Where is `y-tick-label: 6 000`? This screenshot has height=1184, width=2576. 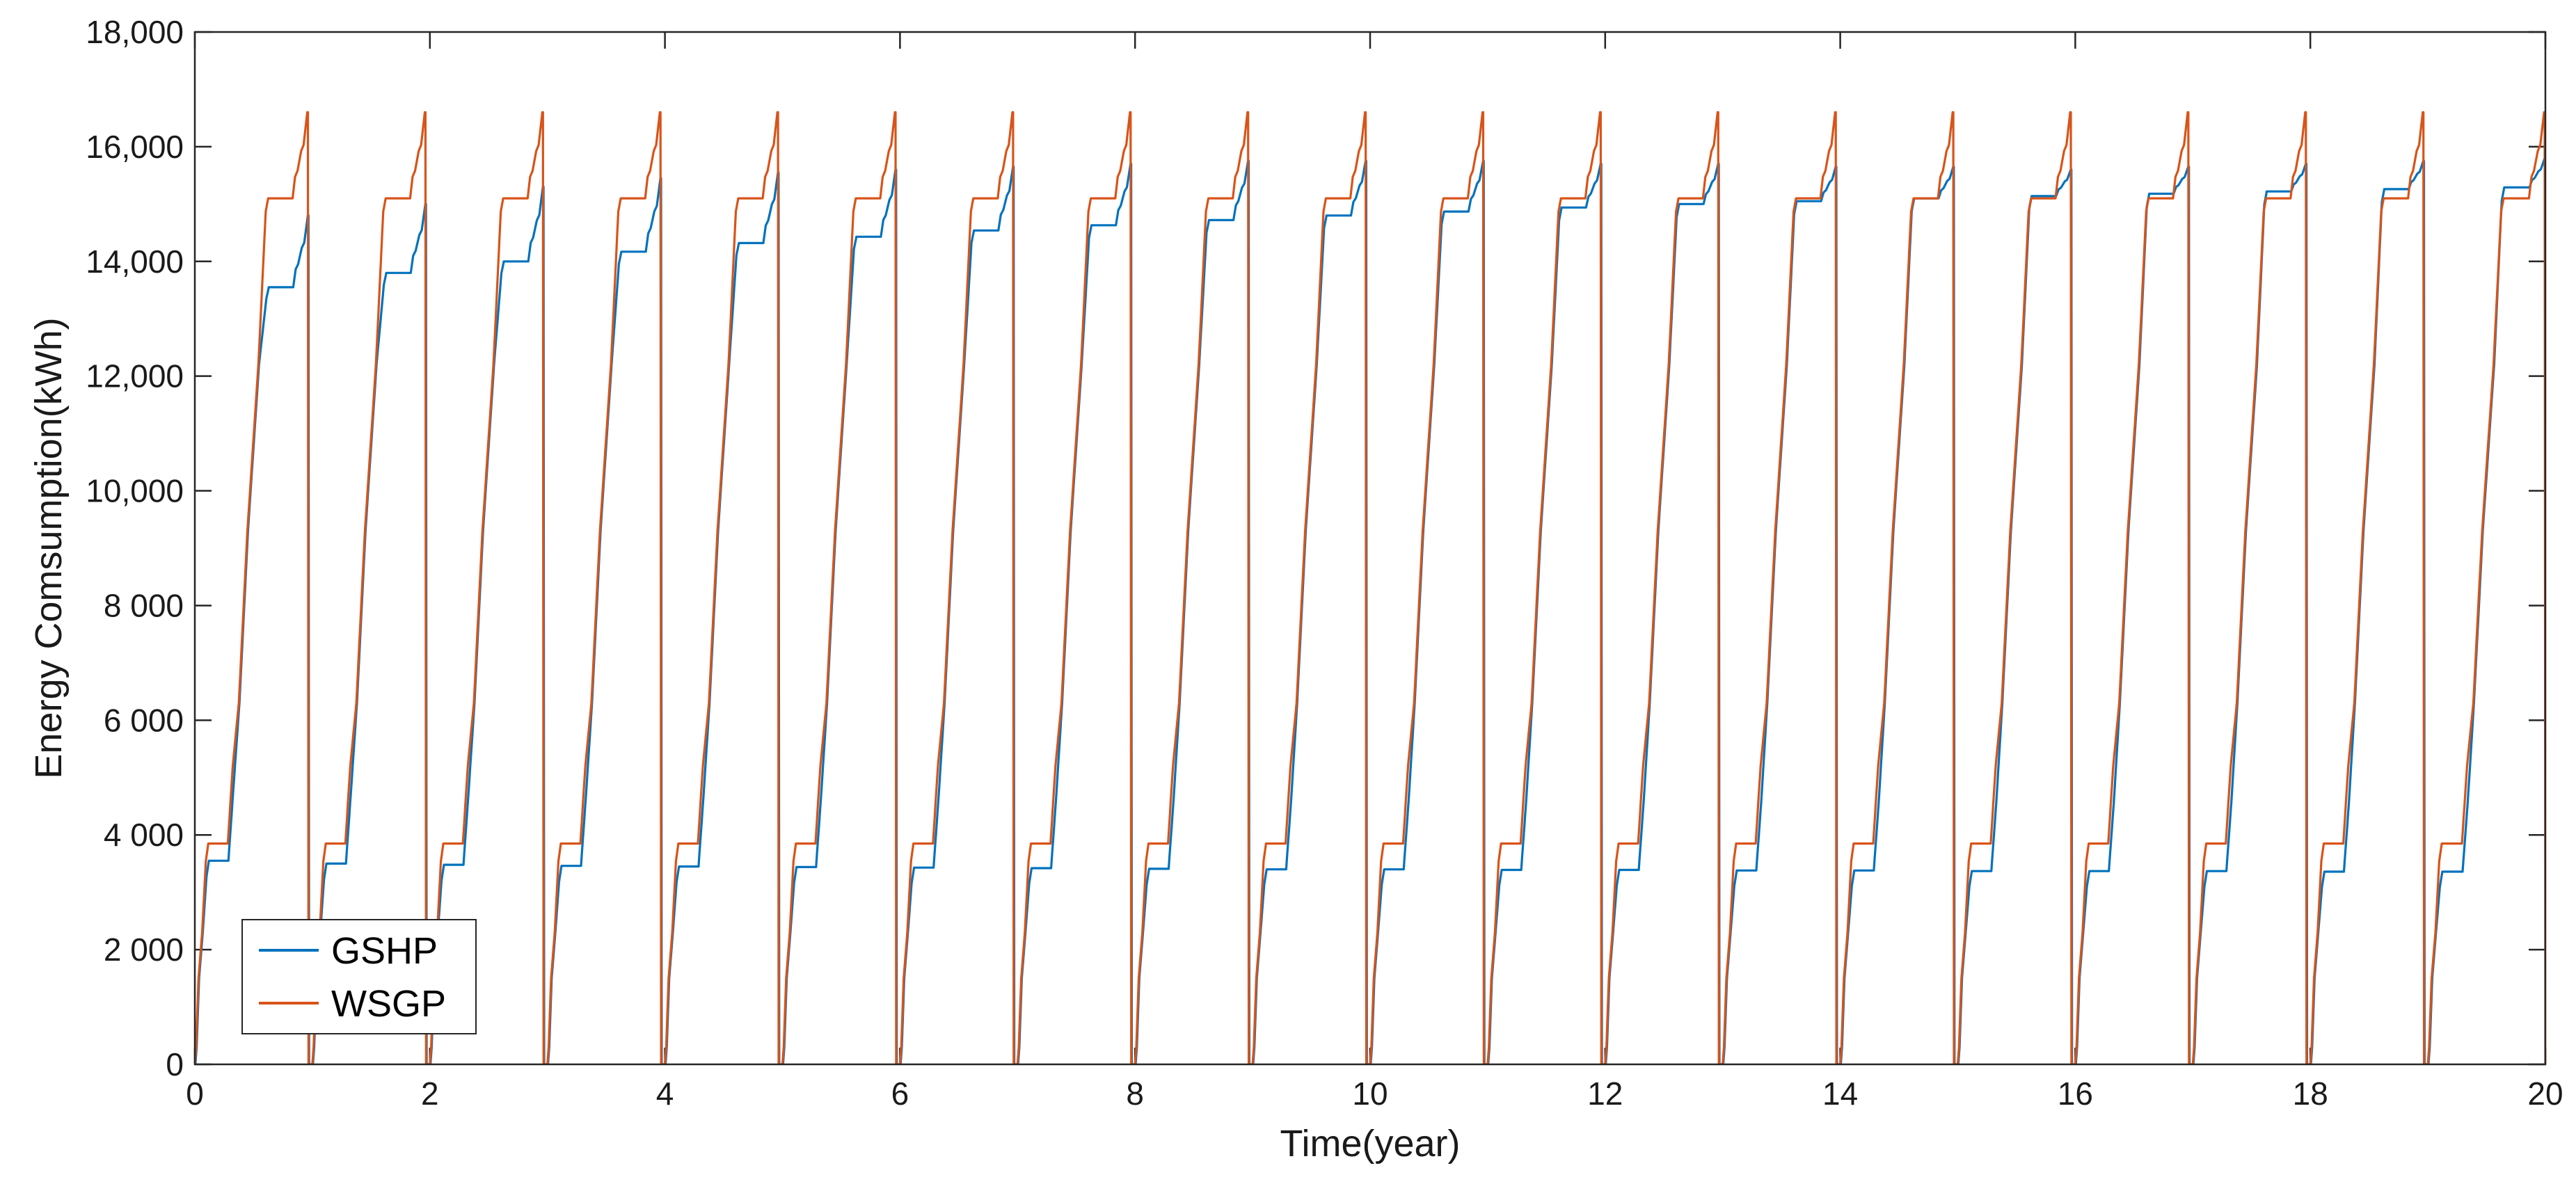
y-tick-label: 6 000 is located at coordinates (144, 720).